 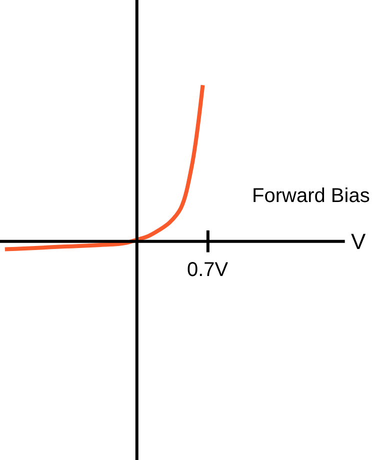 I want to click on x-axis-title: V, so click(x=358, y=241).